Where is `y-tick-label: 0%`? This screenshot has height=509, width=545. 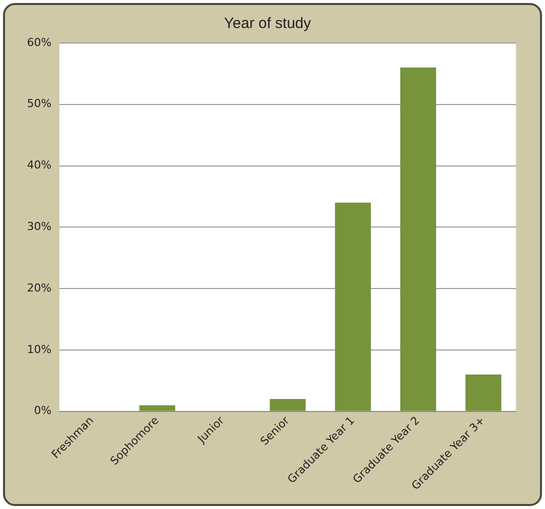 y-tick-label: 0% is located at coordinates (43, 411).